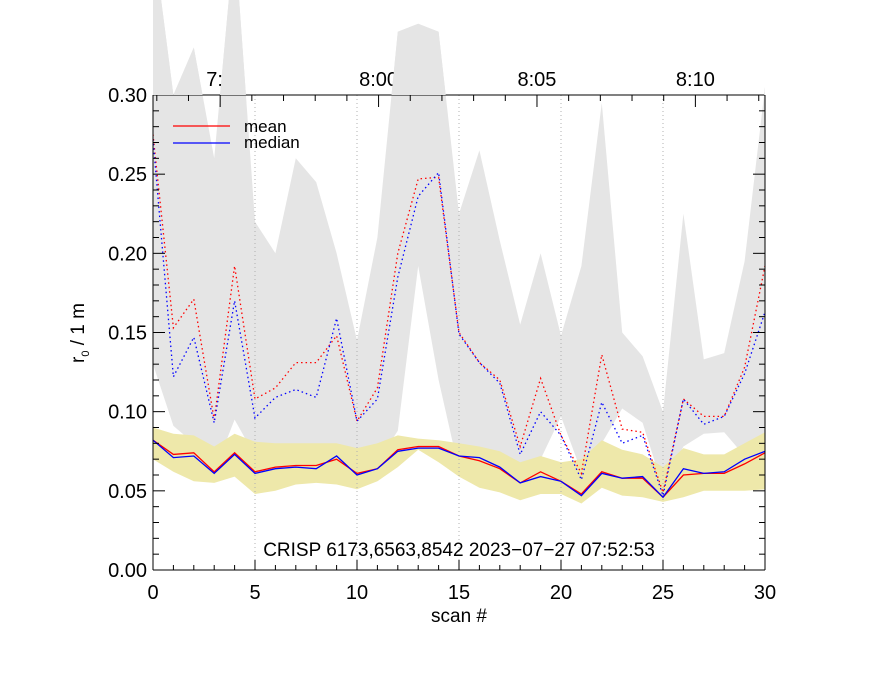 This screenshot has height=680, width=880. Describe the element at coordinates (127, 492) in the screenshot. I see `y-tick-label-1: 0.05` at that location.